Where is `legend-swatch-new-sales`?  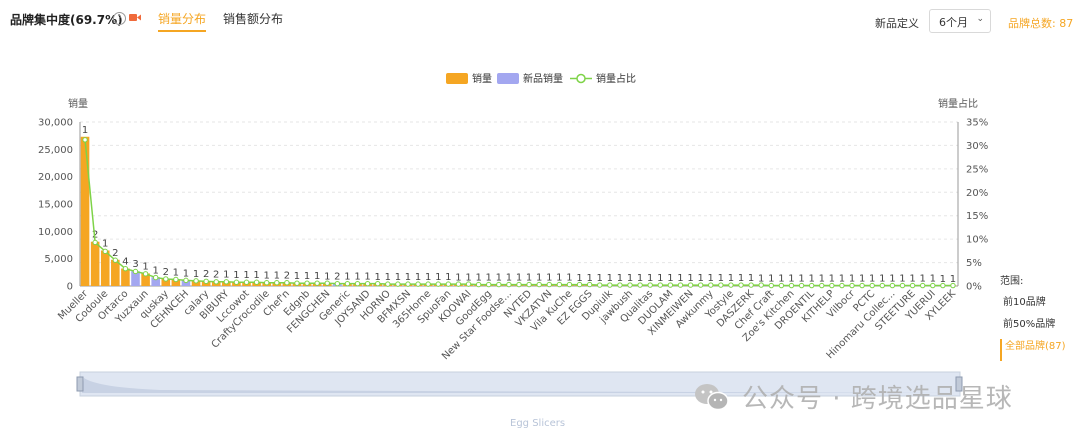
legend-swatch-new-sales is located at coordinates (508, 78).